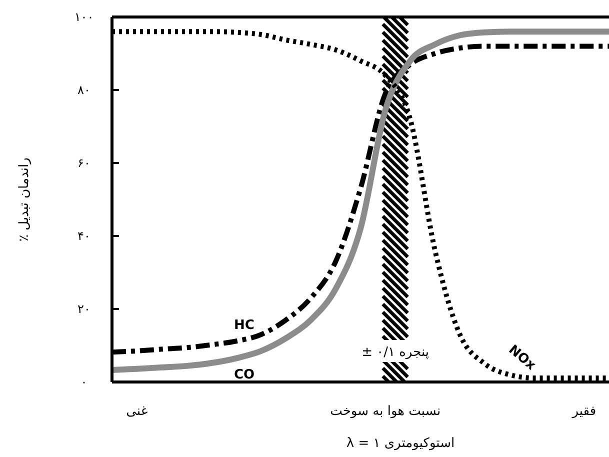  Describe the element at coordinates (244, 326) in the screenshot. I see `series-label: HC` at that location.